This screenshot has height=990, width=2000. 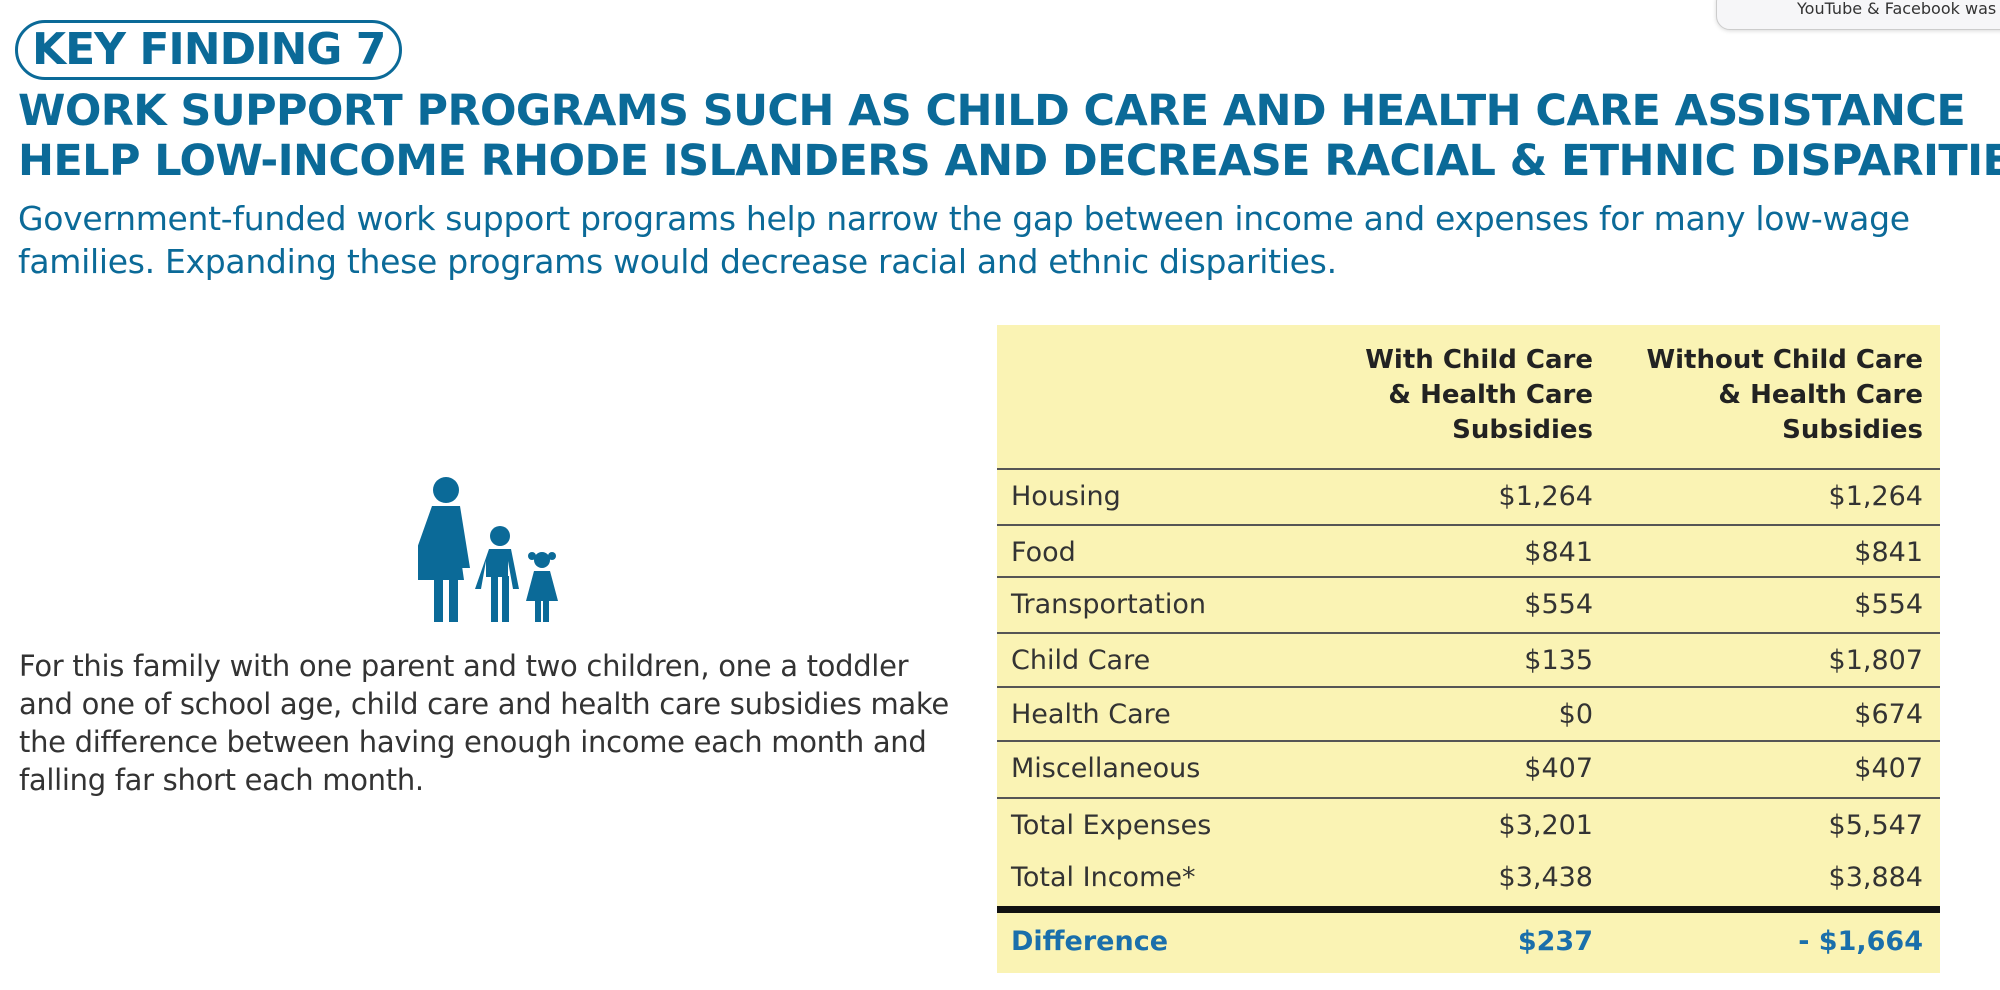 I want to click on table-row: Total Expenses $3,201 $5,547, so click(x=1468, y=825).